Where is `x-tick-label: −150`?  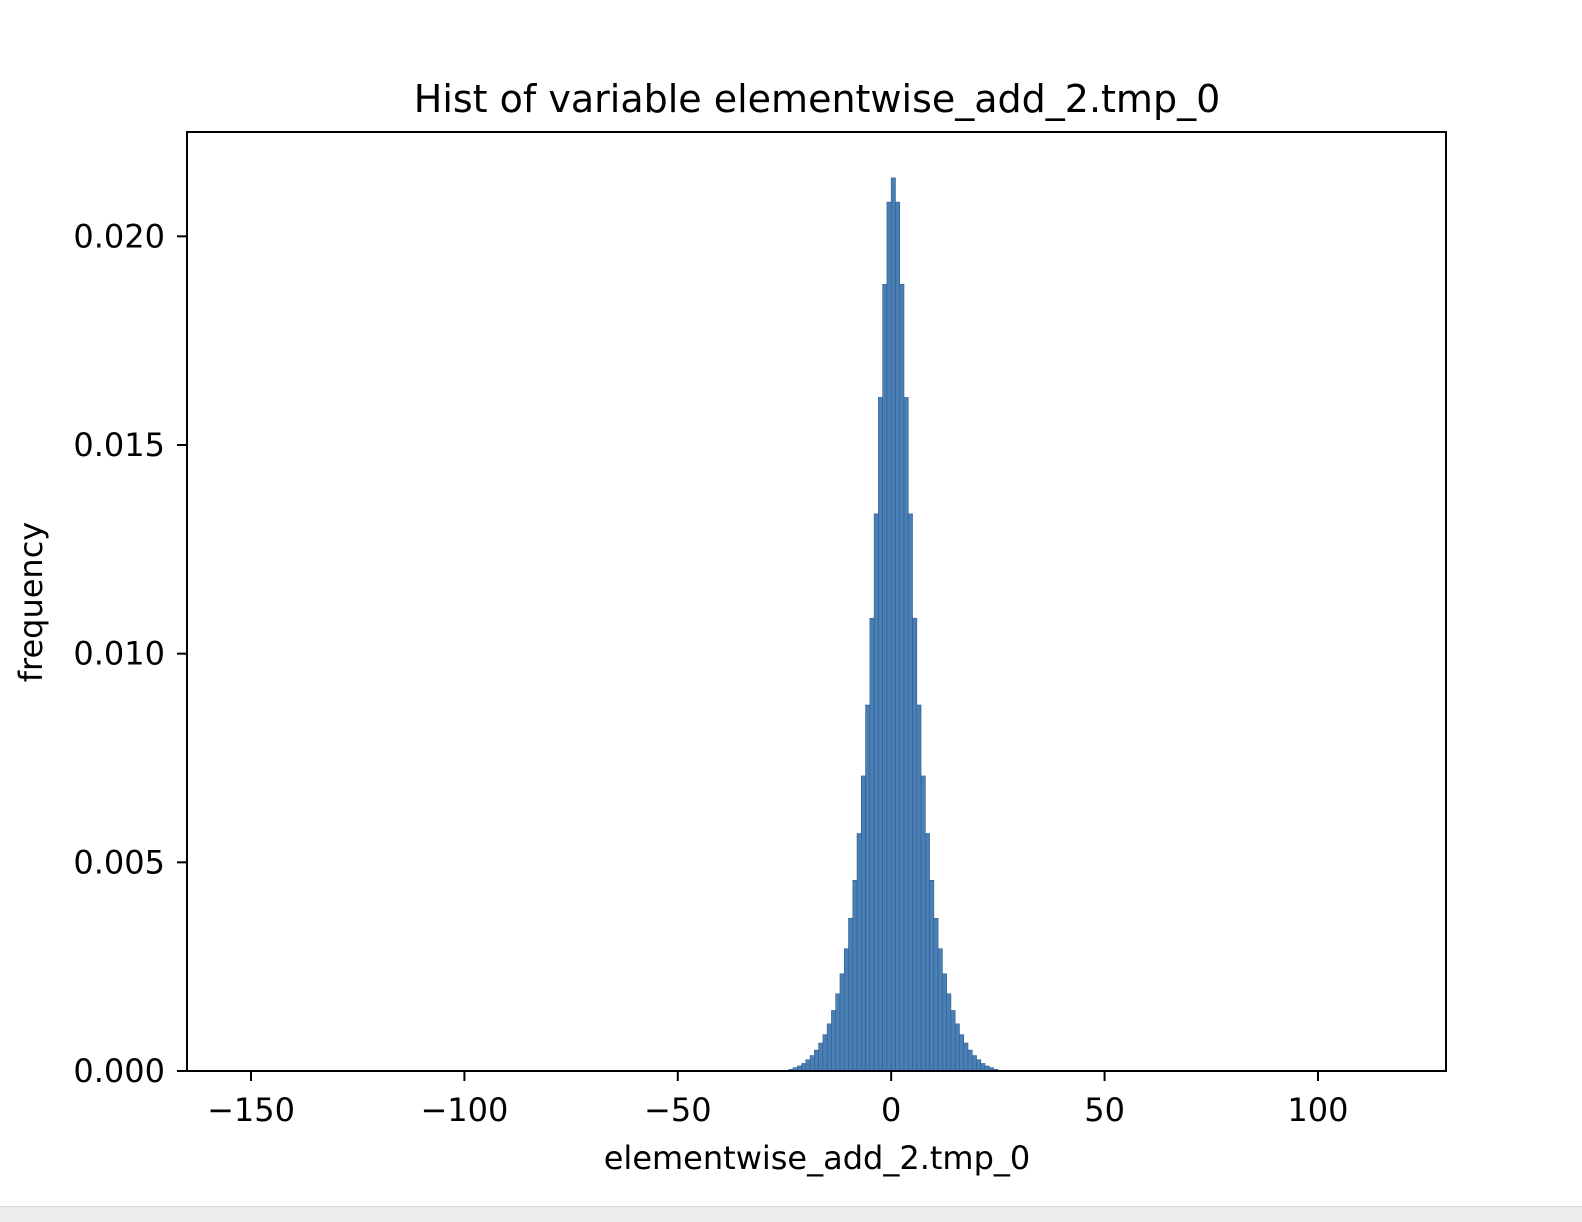 x-tick-label: −150 is located at coordinates (251, 1110).